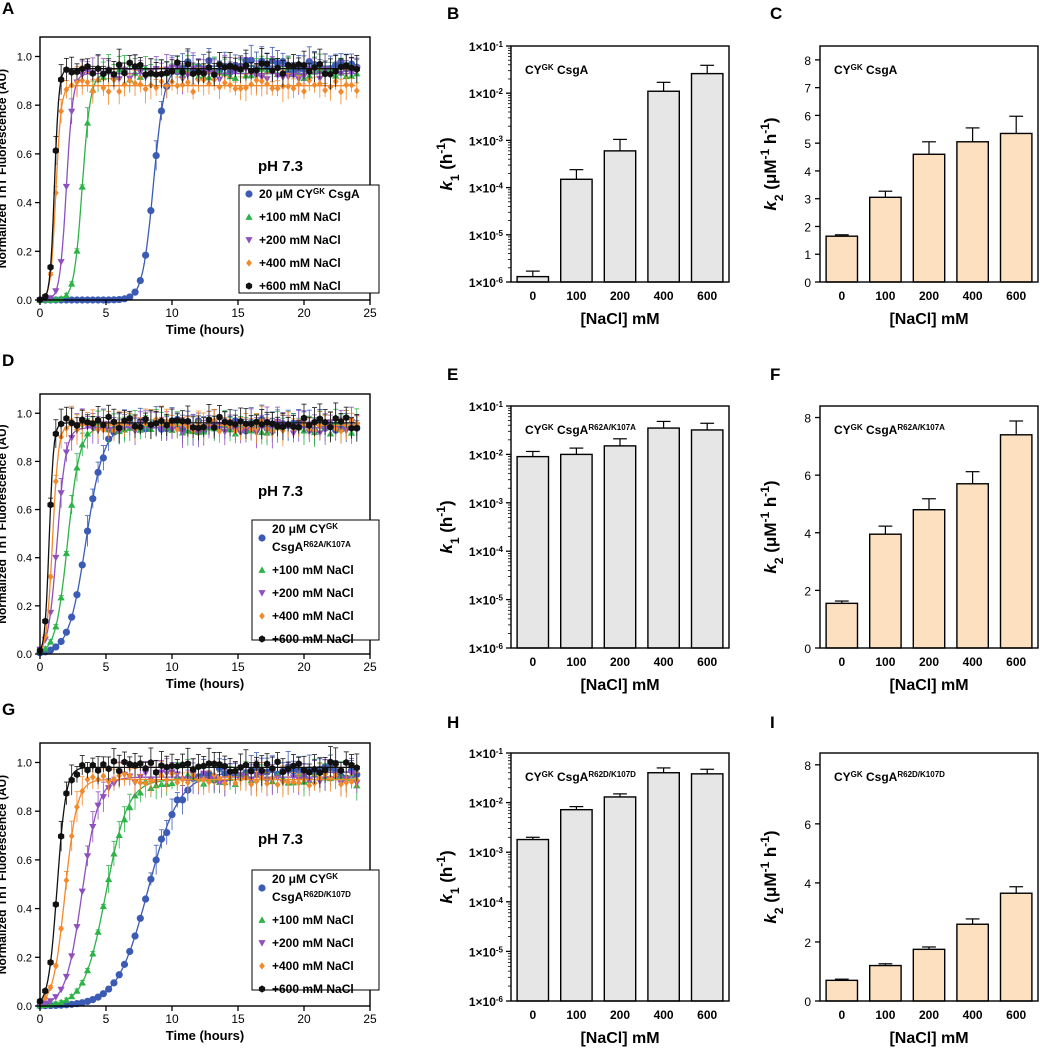 The width and height of the screenshot is (1052, 1051). What do you see at coordinates (889, 777) in the screenshot?
I see `strain-annotation: CYGK CsgAR62D/K107D` at bounding box center [889, 777].